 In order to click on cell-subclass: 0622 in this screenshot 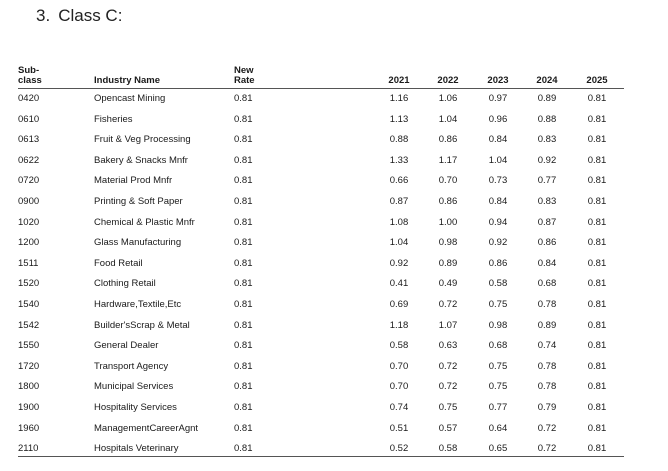, I will do `click(29, 160)`.